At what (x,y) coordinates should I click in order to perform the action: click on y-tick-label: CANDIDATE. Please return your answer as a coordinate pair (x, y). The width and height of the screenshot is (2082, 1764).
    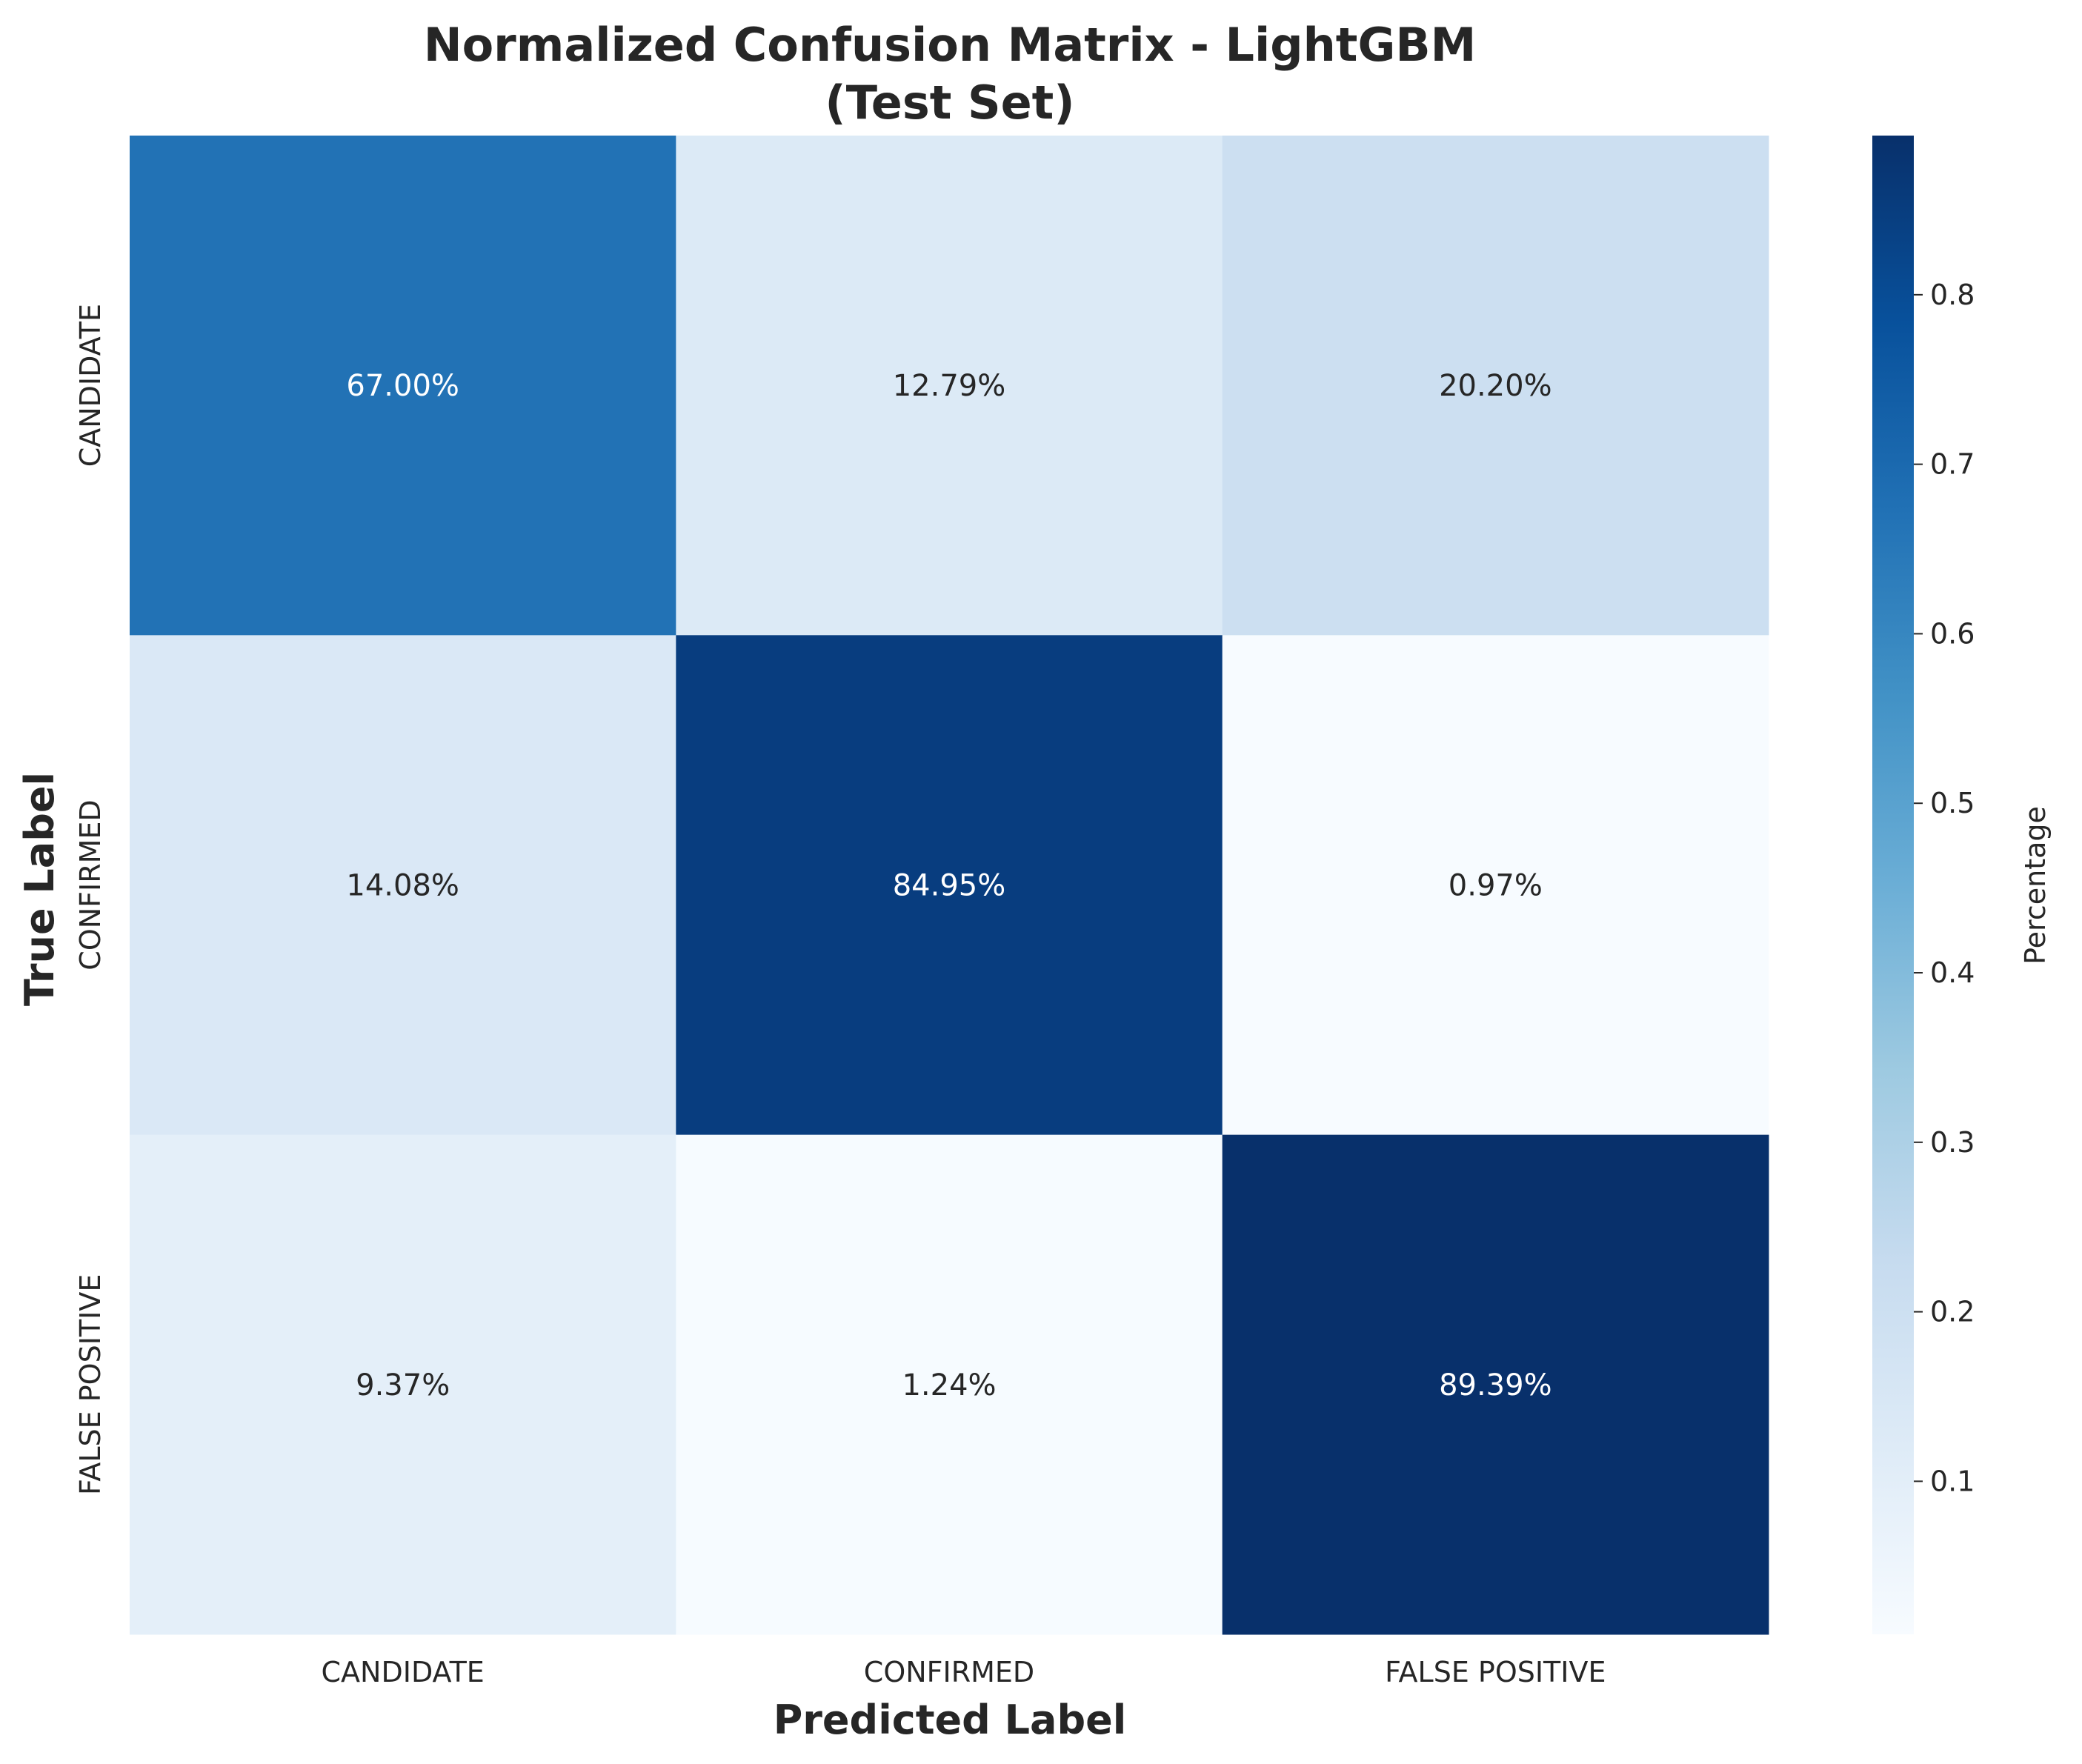
    Looking at the image, I should click on (90, 385).